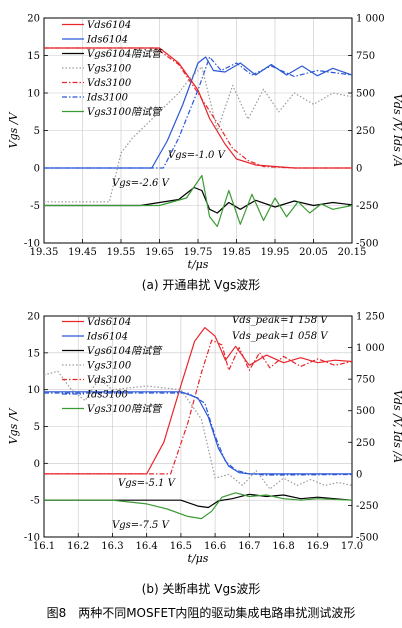 Image resolution: width=402 pixels, height=628 pixels. Describe the element at coordinates (141, 183) in the screenshot. I see `annotation: Vgs=-2.6 V` at that location.